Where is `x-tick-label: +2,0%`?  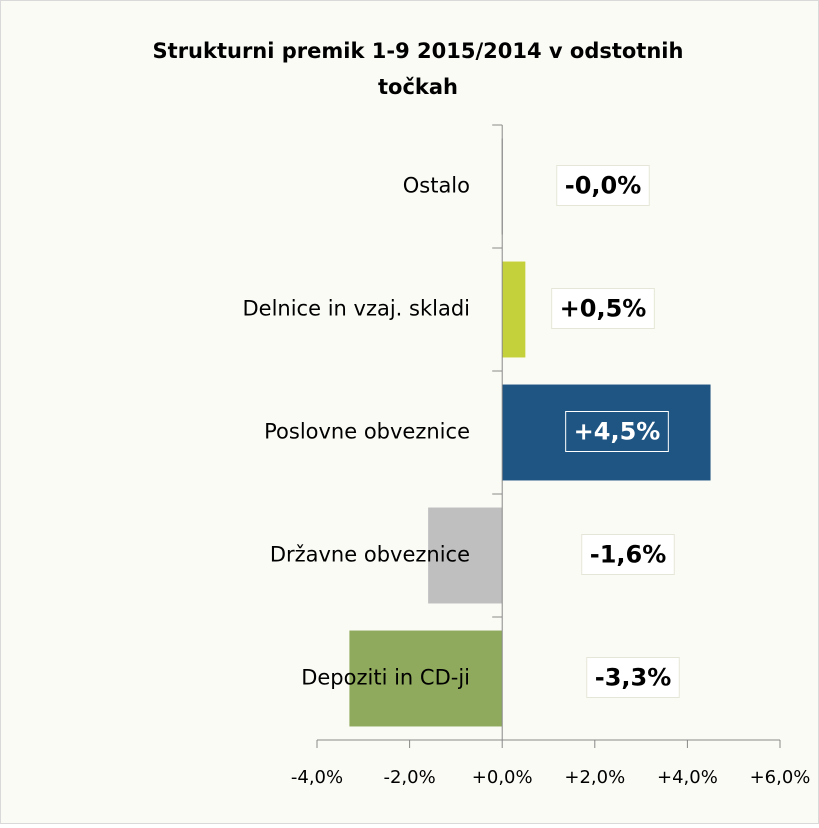 x-tick-label: +2,0% is located at coordinates (594, 777).